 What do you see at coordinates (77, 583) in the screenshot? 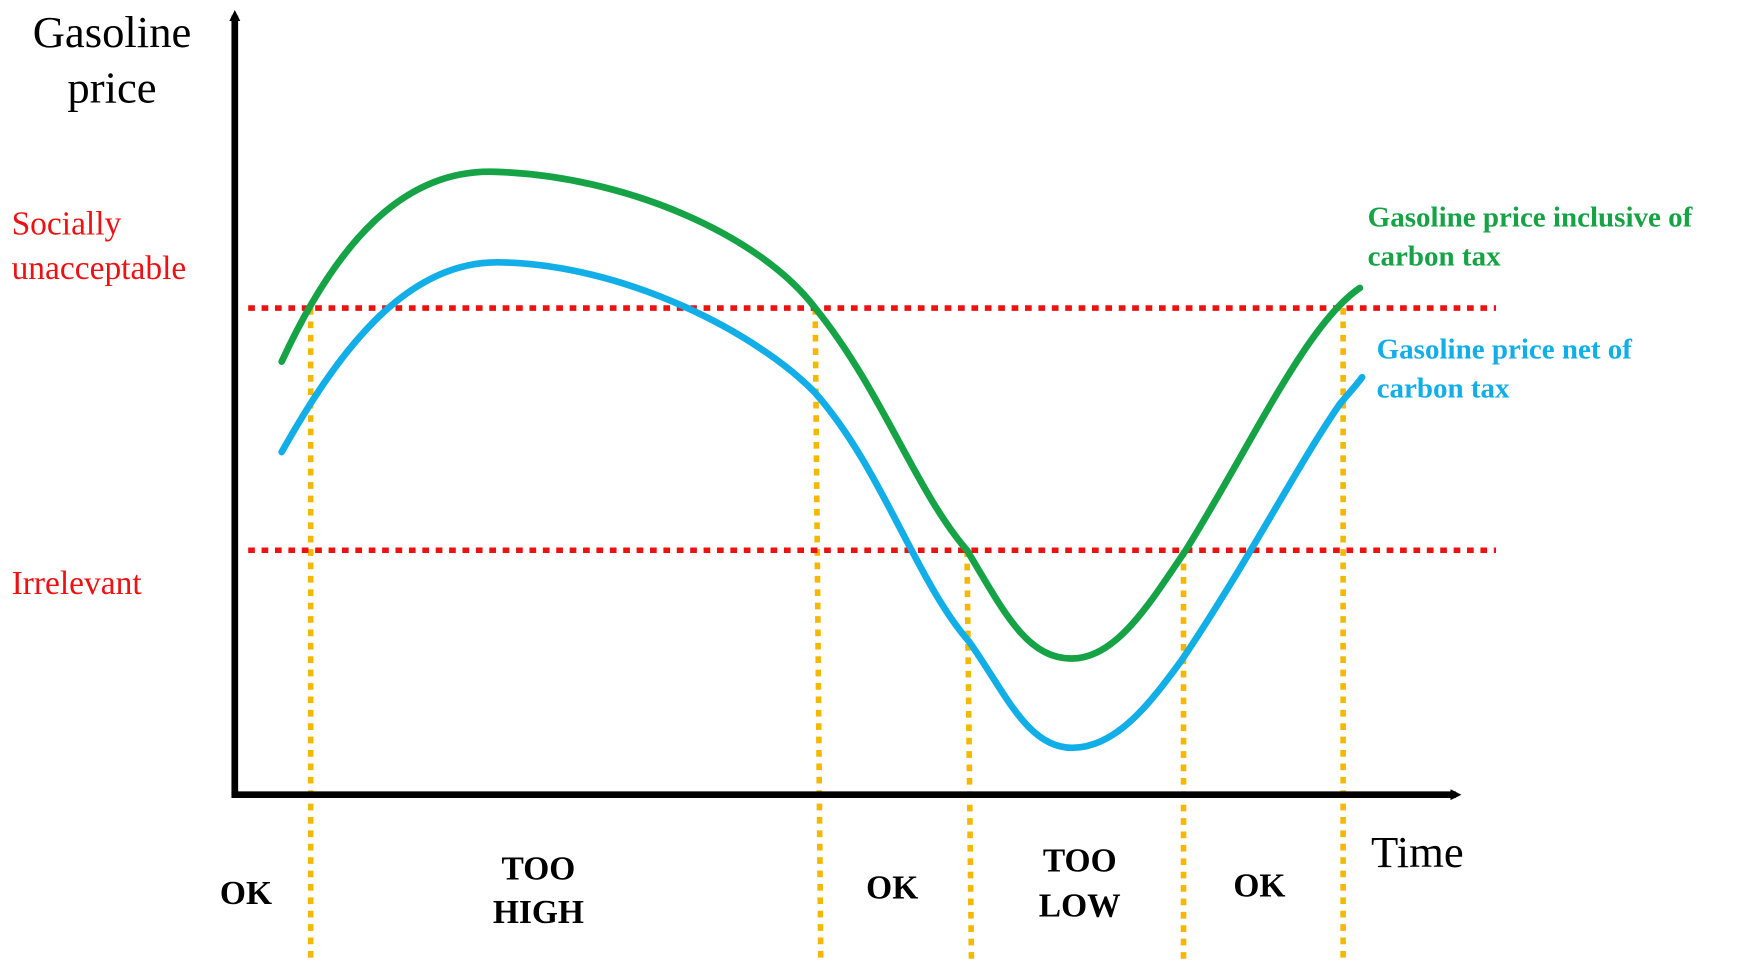
I see `level-label: Irrelevant` at bounding box center [77, 583].